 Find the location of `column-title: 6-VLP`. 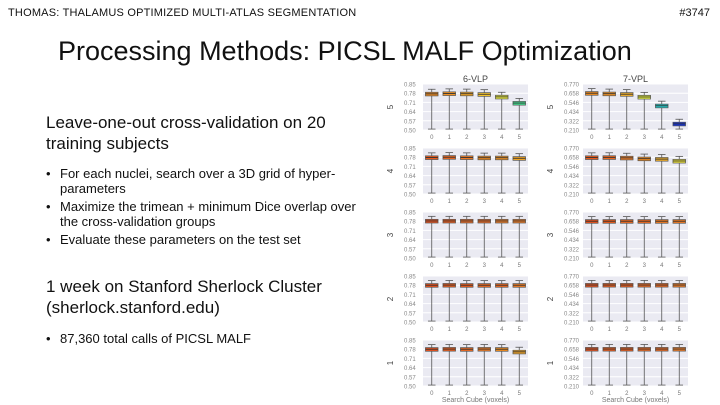

column-title: 6-VLP is located at coordinates (475, 79).